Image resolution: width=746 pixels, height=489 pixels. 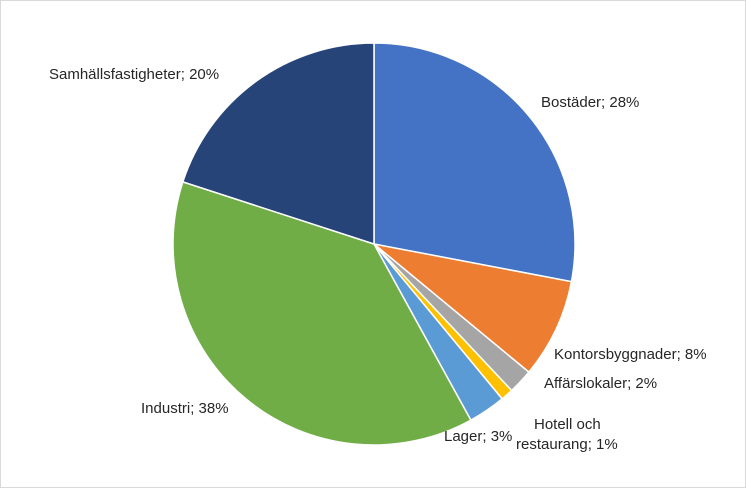 I want to click on pie-slice-bostäder, so click(x=474, y=162).